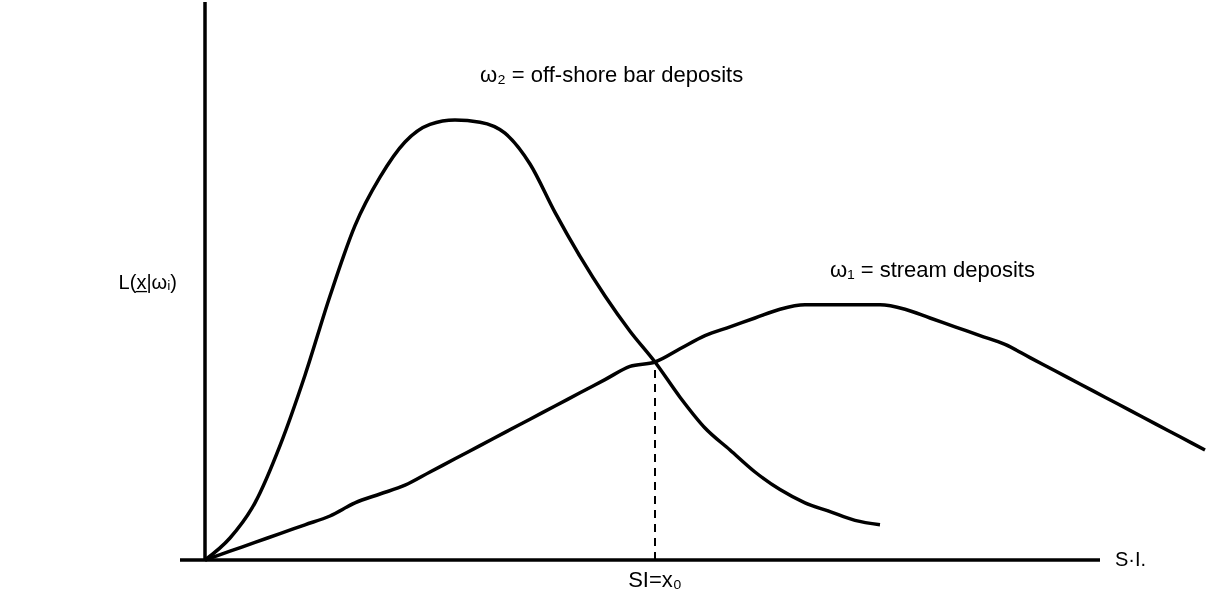  I want to click on x-axis-title: S·I., so click(1131, 559).